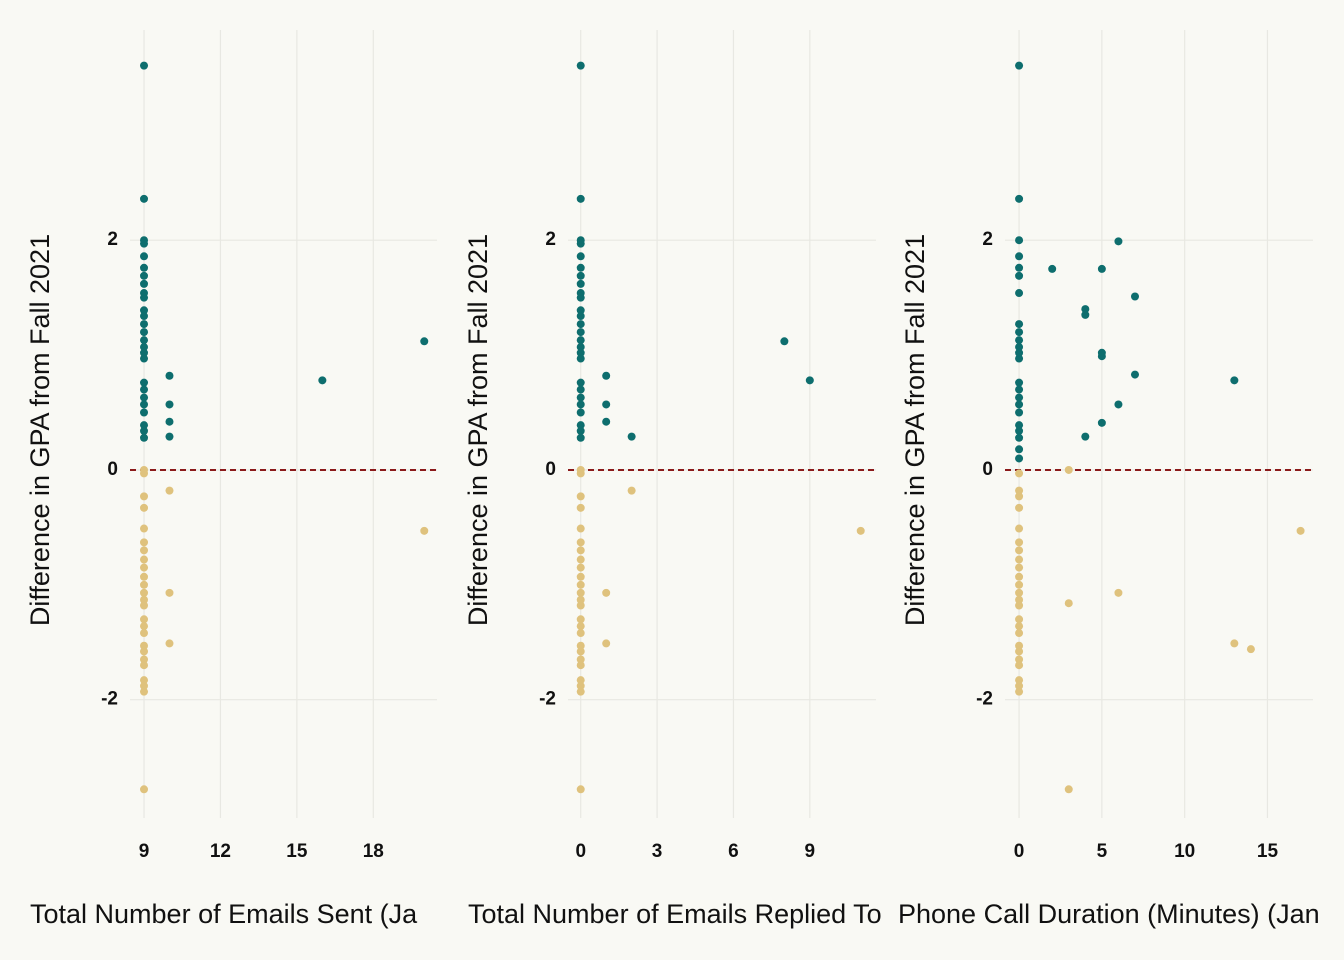 Image resolution: width=1344 pixels, height=960 pixels. I want to click on x-tick-label: 6, so click(733, 851).